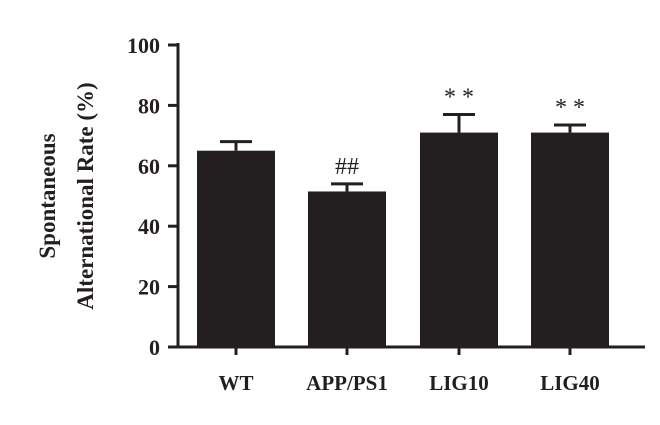  Describe the element at coordinates (570, 239) in the screenshot. I see `bar-lig40` at that location.